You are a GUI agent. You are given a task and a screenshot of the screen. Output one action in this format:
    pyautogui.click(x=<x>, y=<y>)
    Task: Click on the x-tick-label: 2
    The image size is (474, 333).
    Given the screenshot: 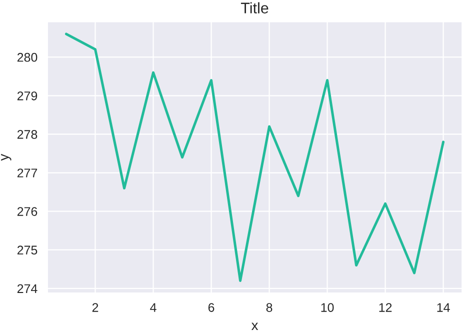 What is the action you would take?
    pyautogui.click(x=95, y=307)
    